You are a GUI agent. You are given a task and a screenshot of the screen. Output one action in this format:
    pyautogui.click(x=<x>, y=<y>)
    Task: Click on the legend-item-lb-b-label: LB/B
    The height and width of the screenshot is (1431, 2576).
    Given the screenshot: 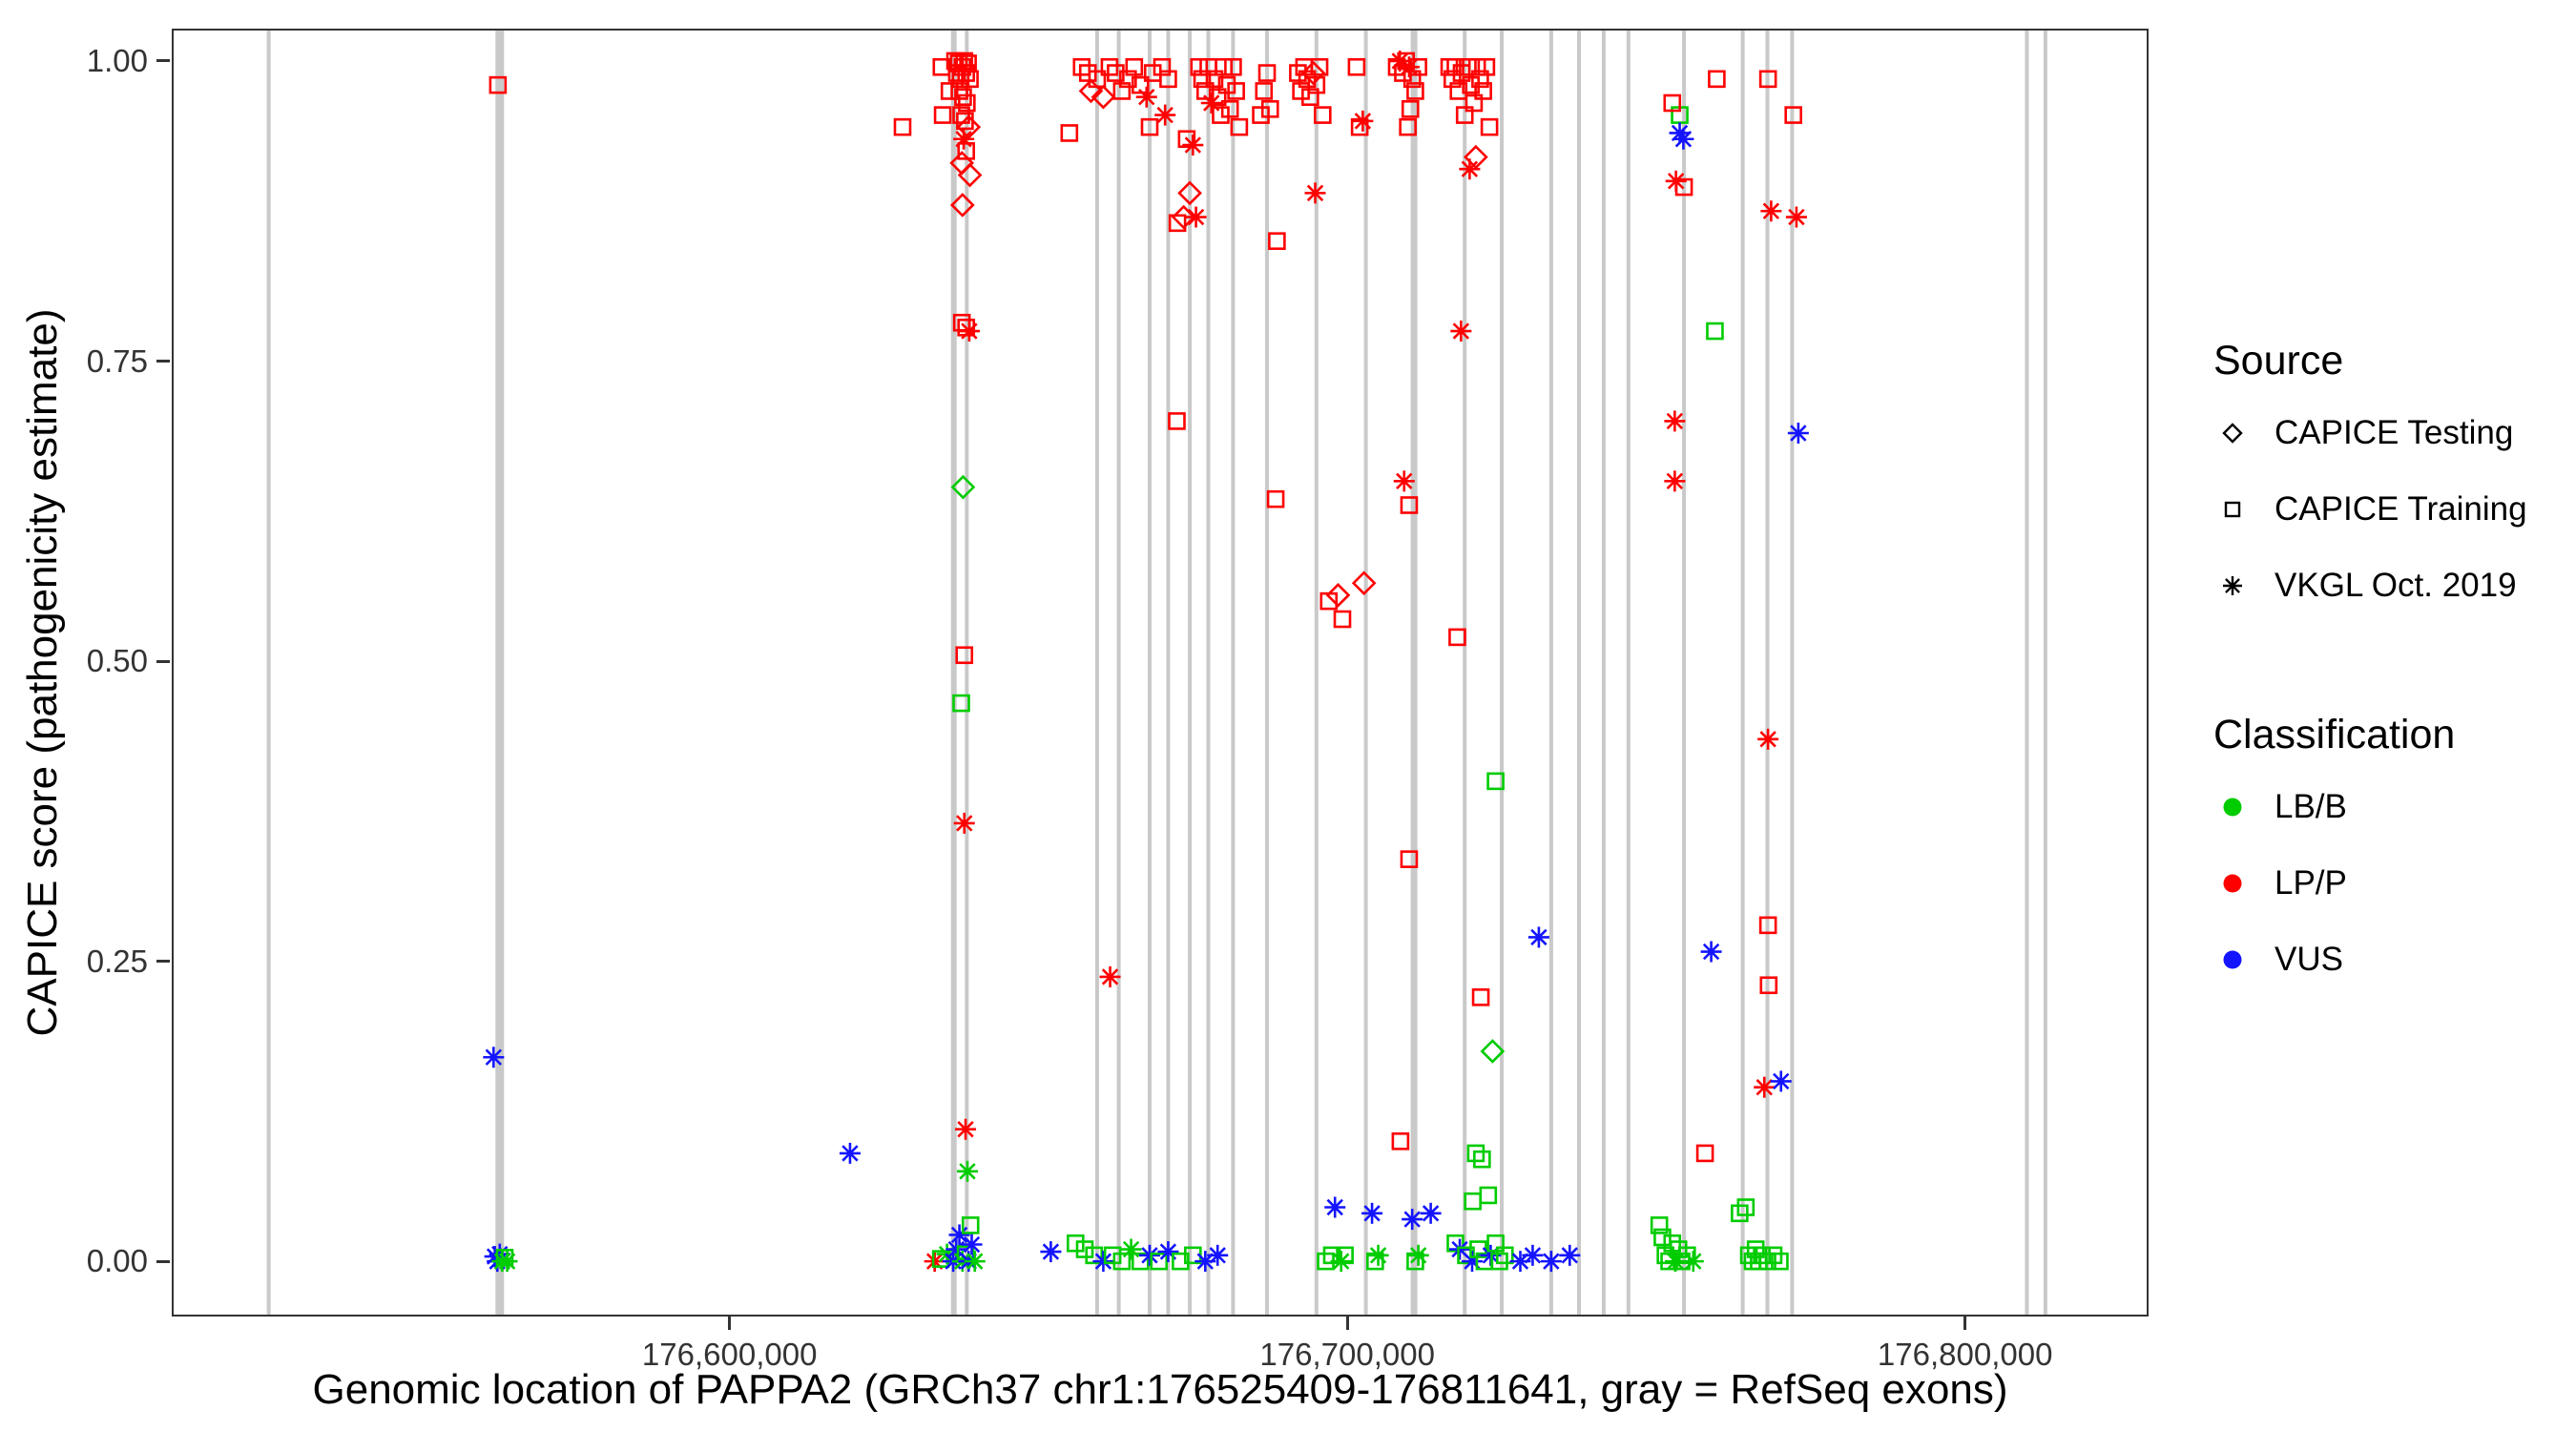 What is the action you would take?
    pyautogui.click(x=2311, y=807)
    